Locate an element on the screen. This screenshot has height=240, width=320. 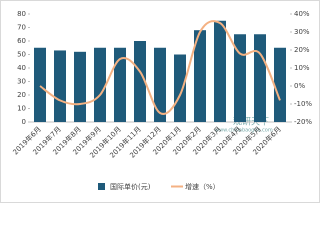
y-tick-label: 60 is located at coordinates (21, 41).